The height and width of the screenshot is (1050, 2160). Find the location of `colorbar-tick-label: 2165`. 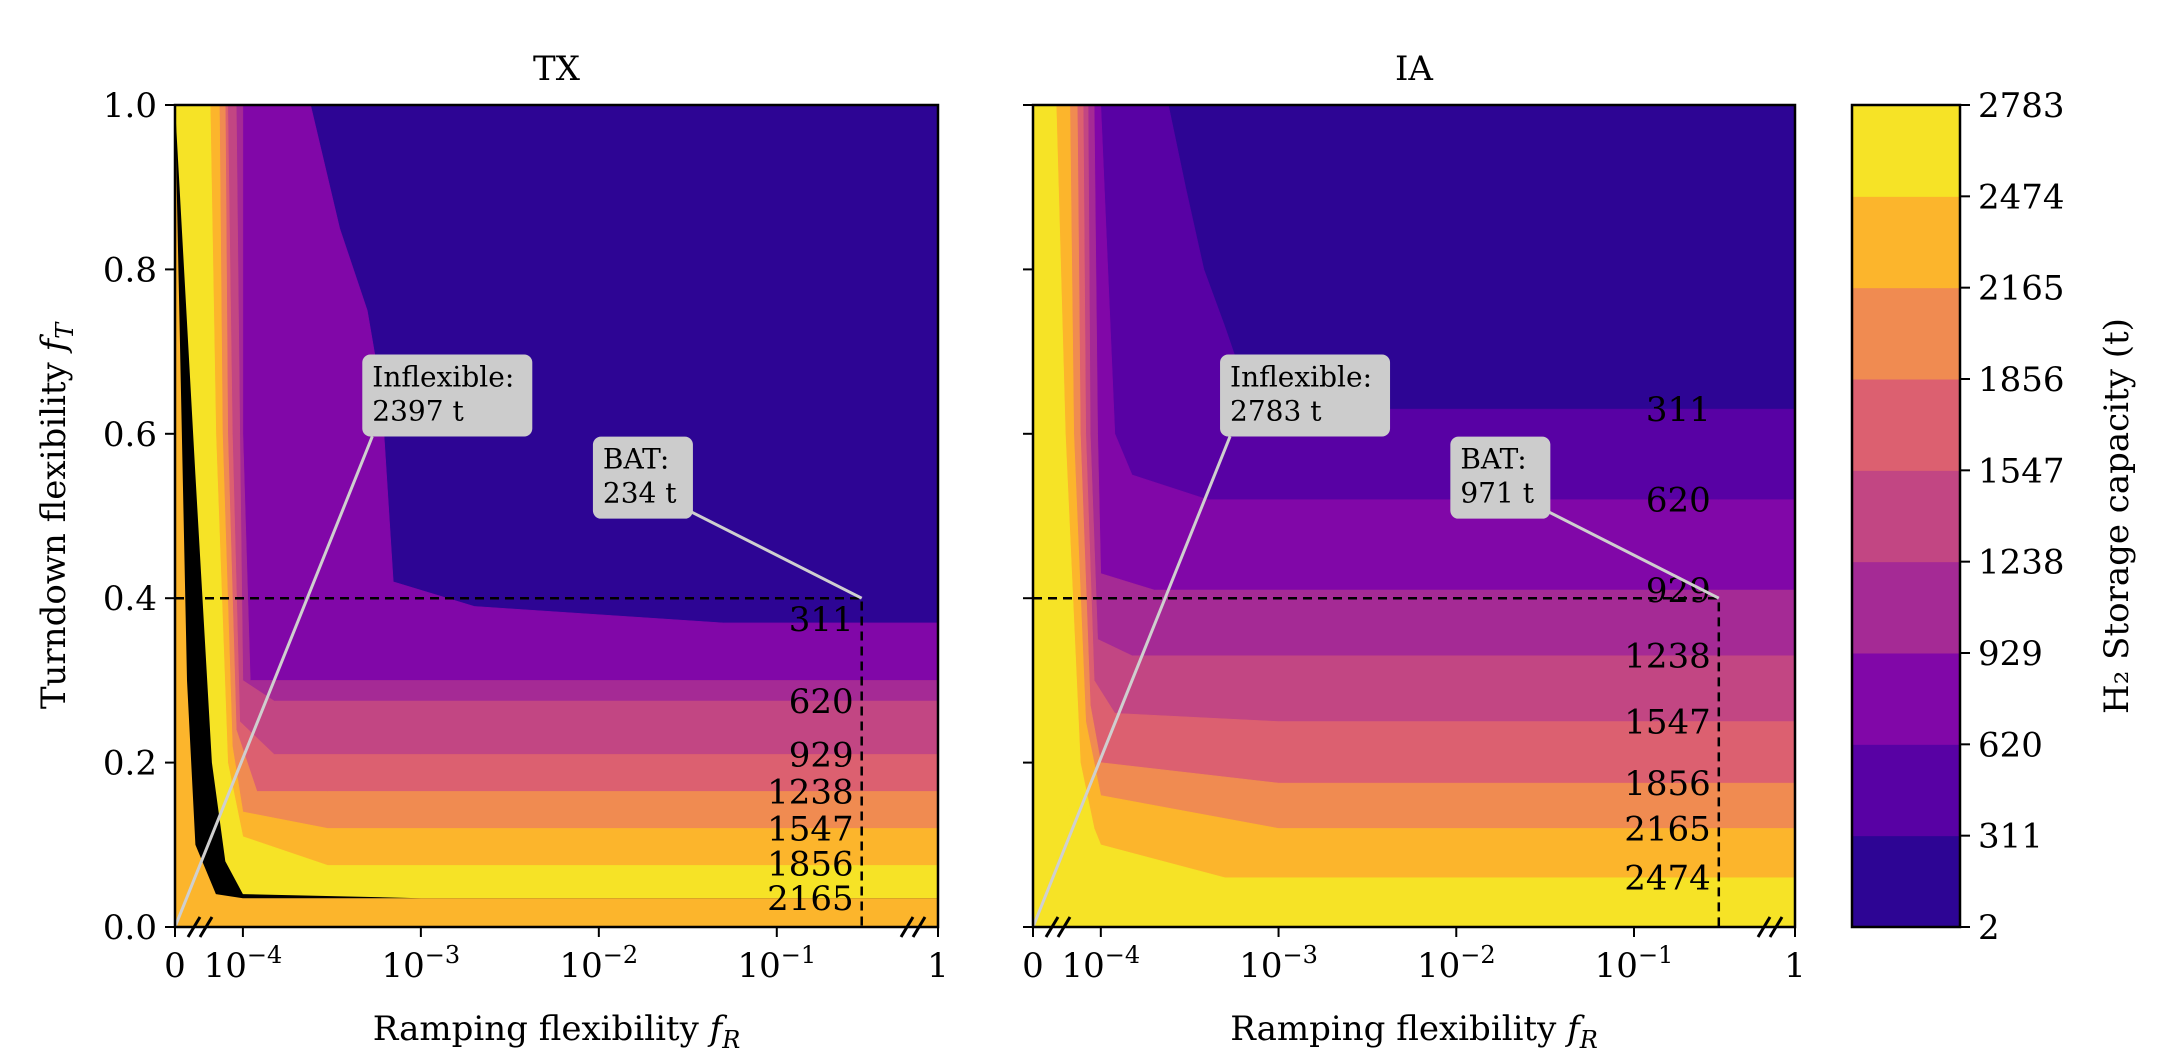

colorbar-tick-label: 2165 is located at coordinates (2021, 289).